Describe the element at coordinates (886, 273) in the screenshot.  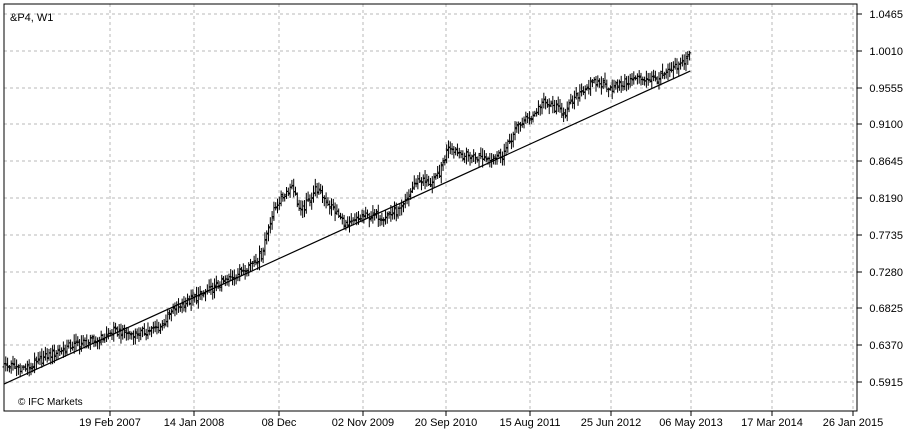
I see `y-axis-label: 0.7280` at that location.